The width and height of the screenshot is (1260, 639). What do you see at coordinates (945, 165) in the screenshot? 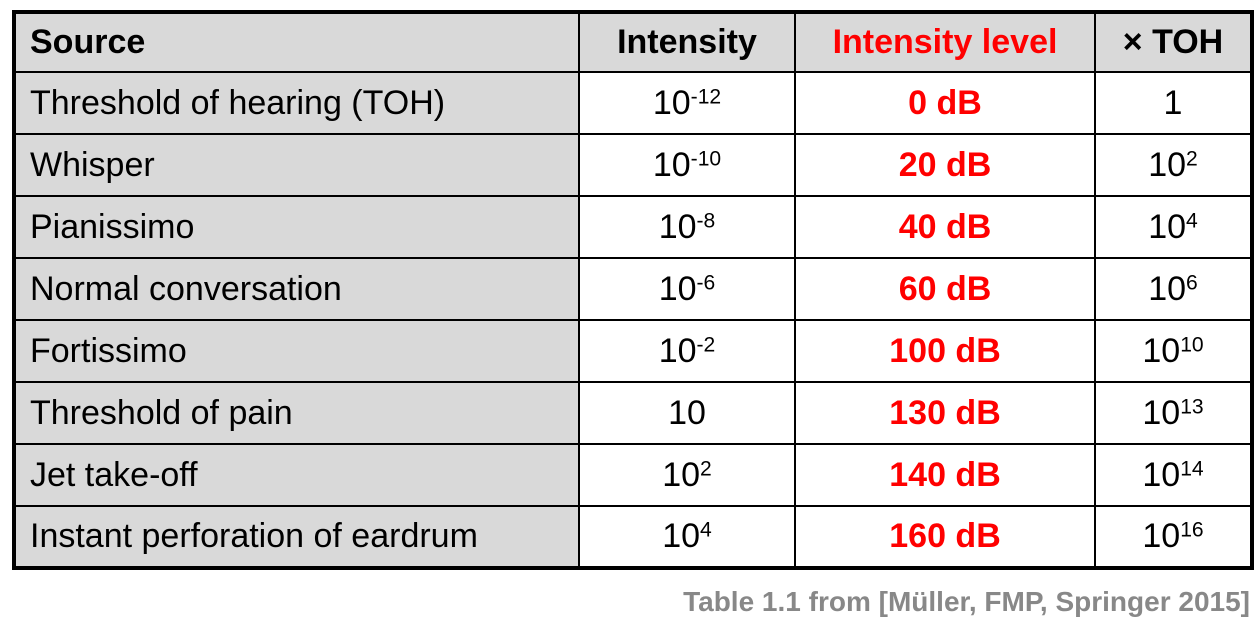
I see `intensity-level-cell: 20 dB` at bounding box center [945, 165].